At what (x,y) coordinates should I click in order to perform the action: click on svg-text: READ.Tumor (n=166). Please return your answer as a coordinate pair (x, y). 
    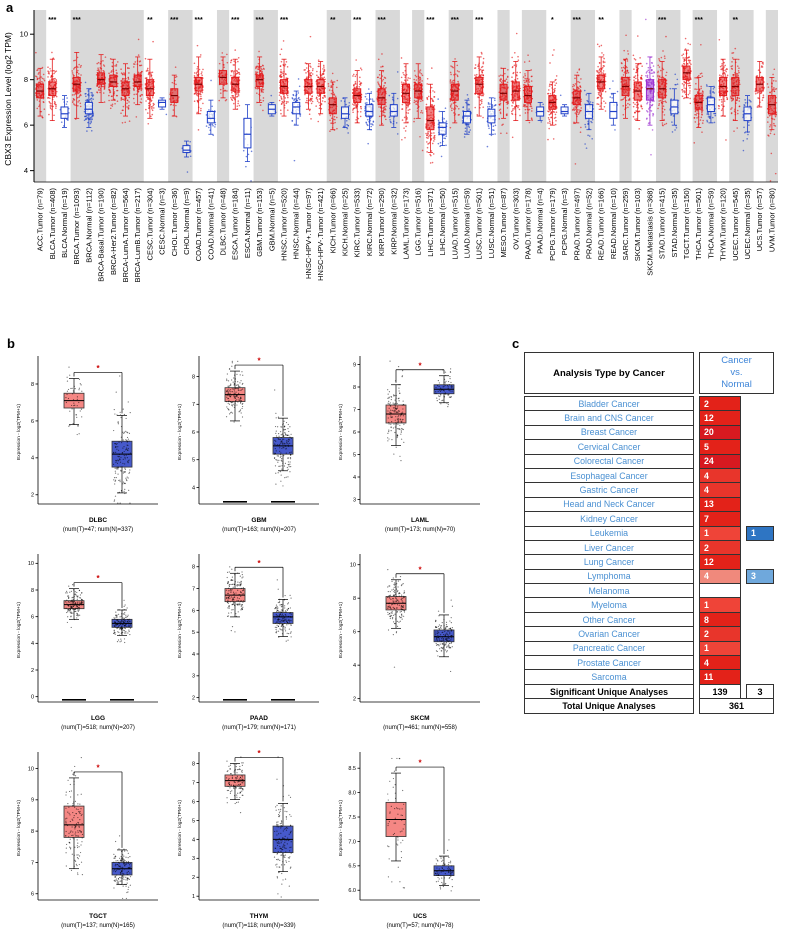
    Looking at the image, I should click on (601, 224).